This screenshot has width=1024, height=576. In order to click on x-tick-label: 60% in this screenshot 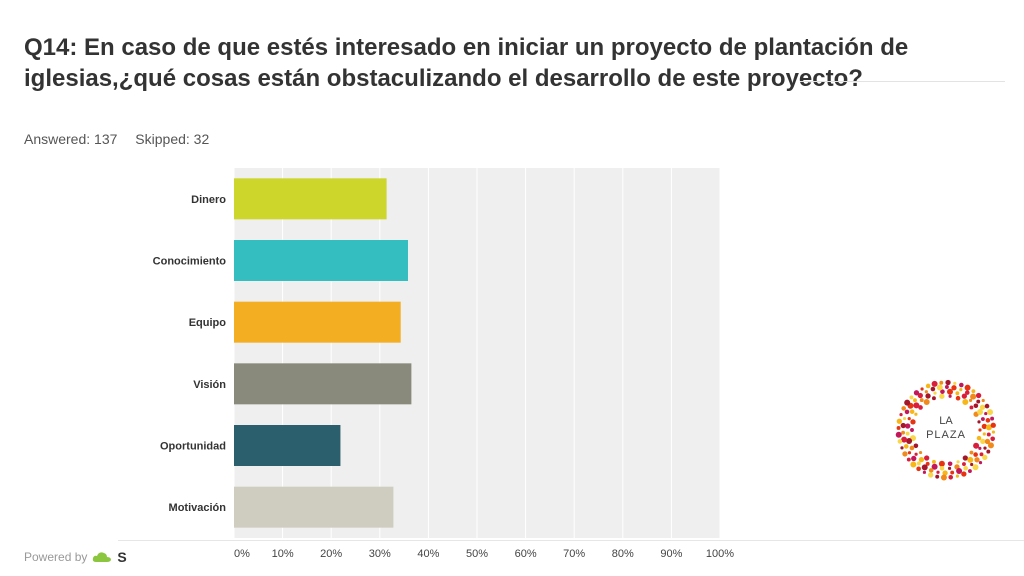, I will do `click(526, 554)`.